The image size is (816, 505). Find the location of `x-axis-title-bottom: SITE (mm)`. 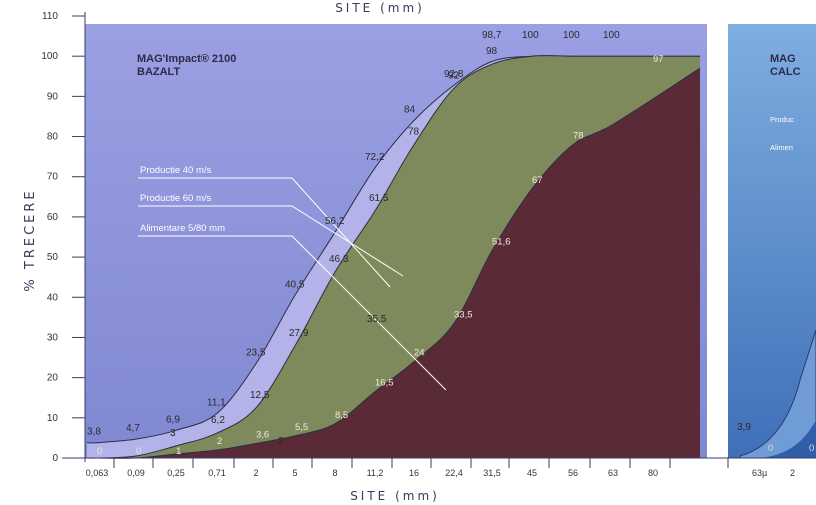

x-axis-title-bottom: SITE (mm) is located at coordinates (395, 496).